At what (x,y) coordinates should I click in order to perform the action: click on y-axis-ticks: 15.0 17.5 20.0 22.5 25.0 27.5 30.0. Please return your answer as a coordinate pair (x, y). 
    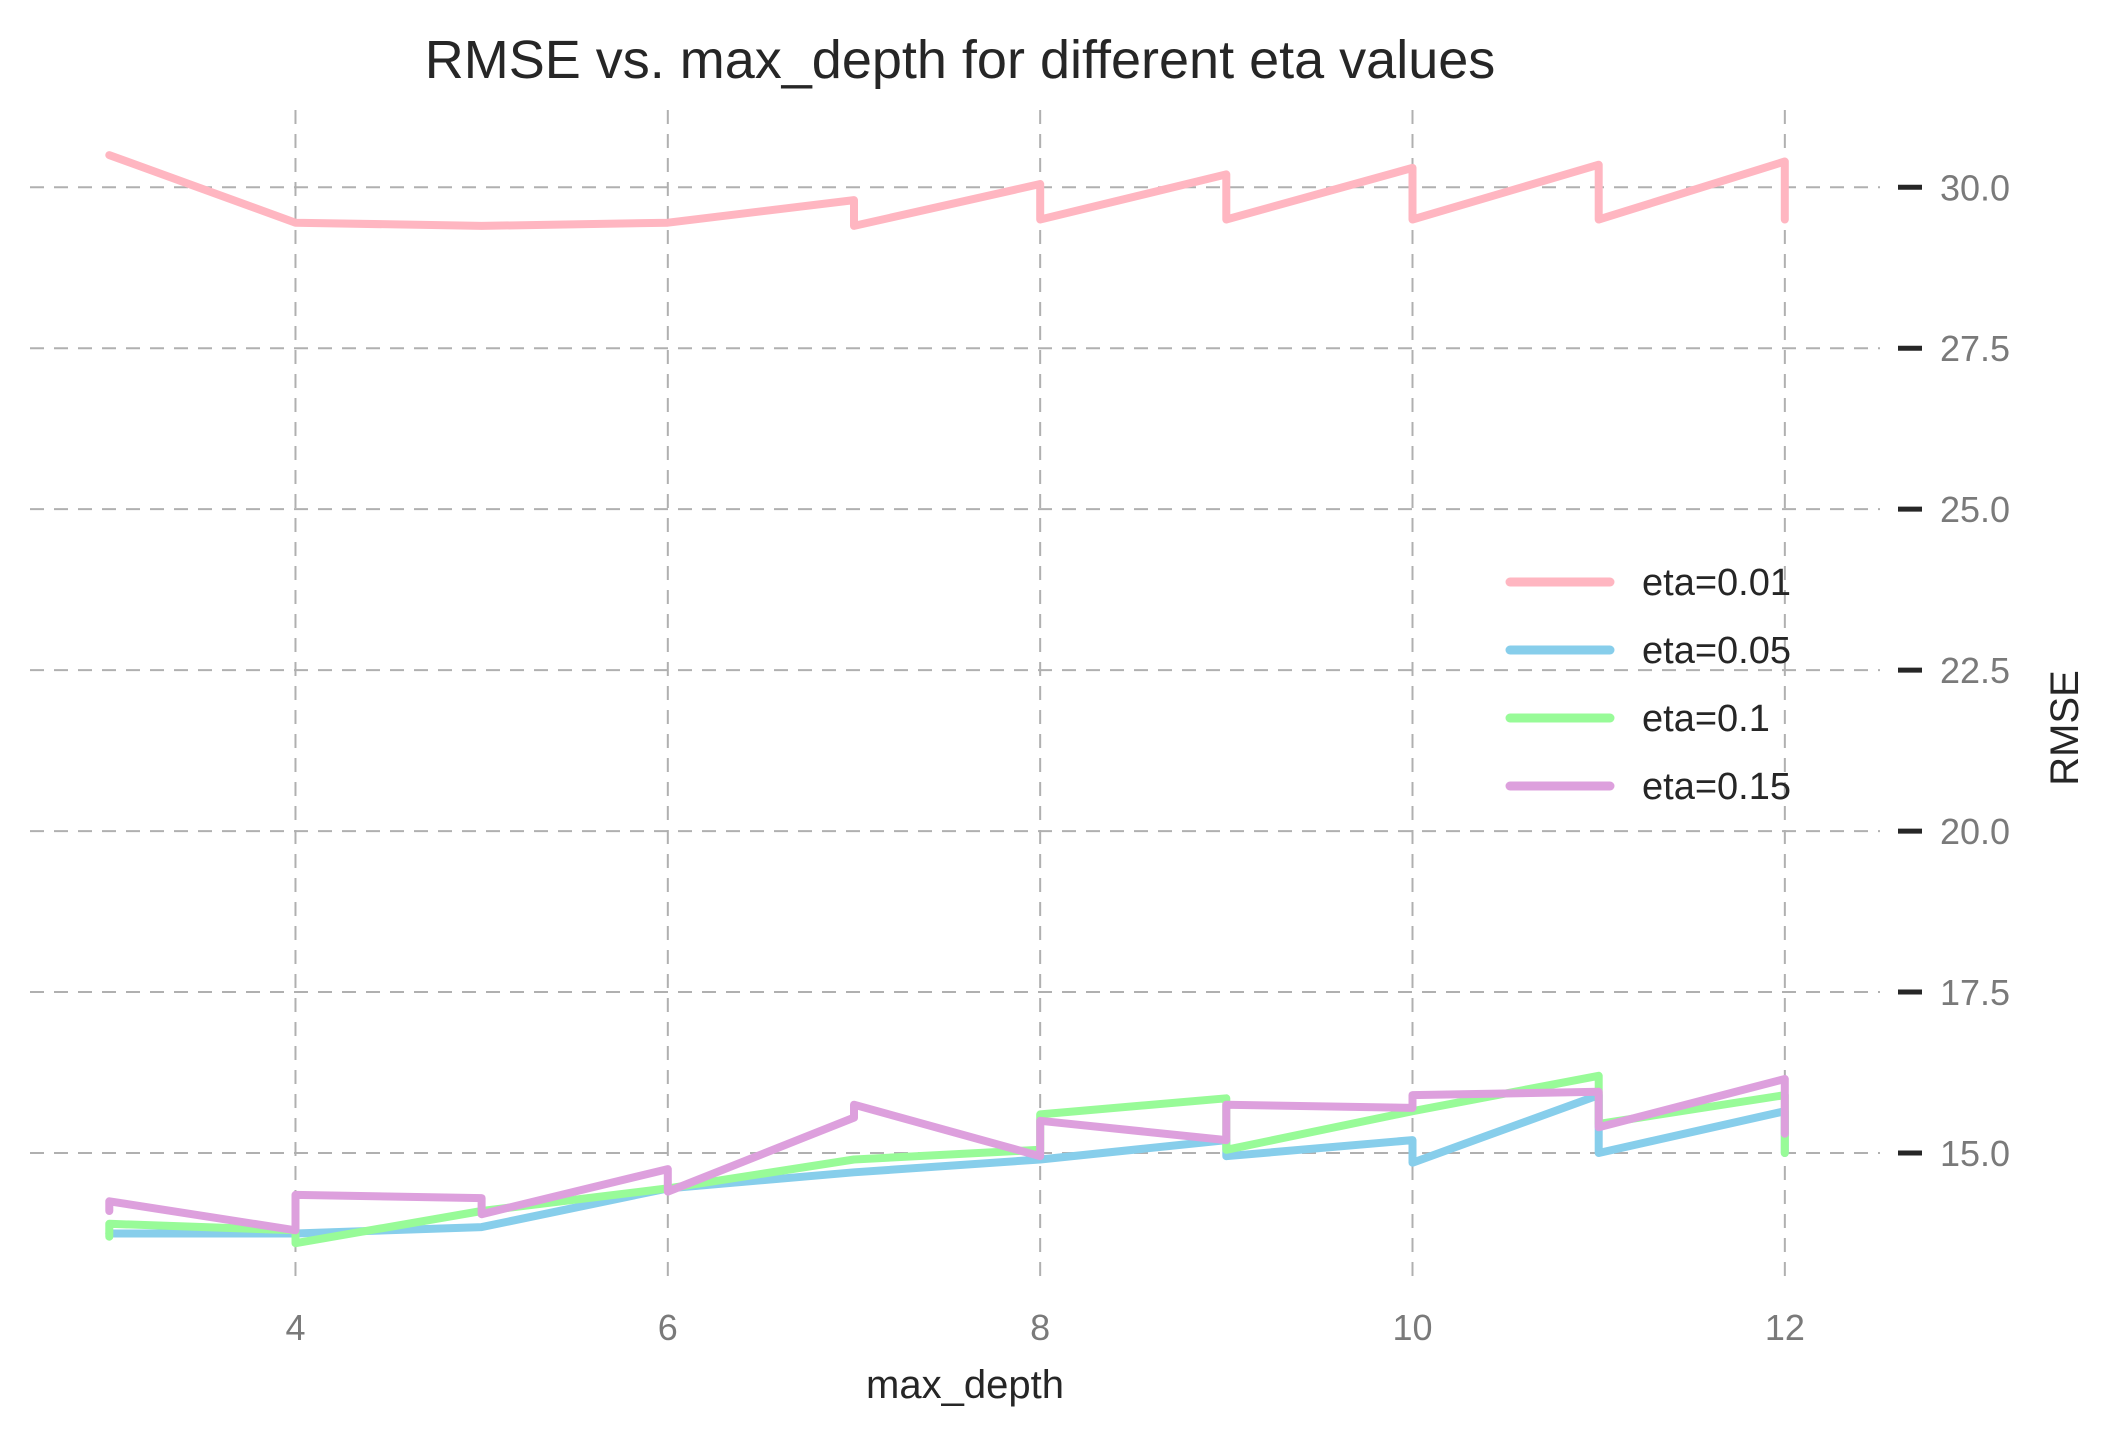
    Looking at the image, I should click on (1954, 670).